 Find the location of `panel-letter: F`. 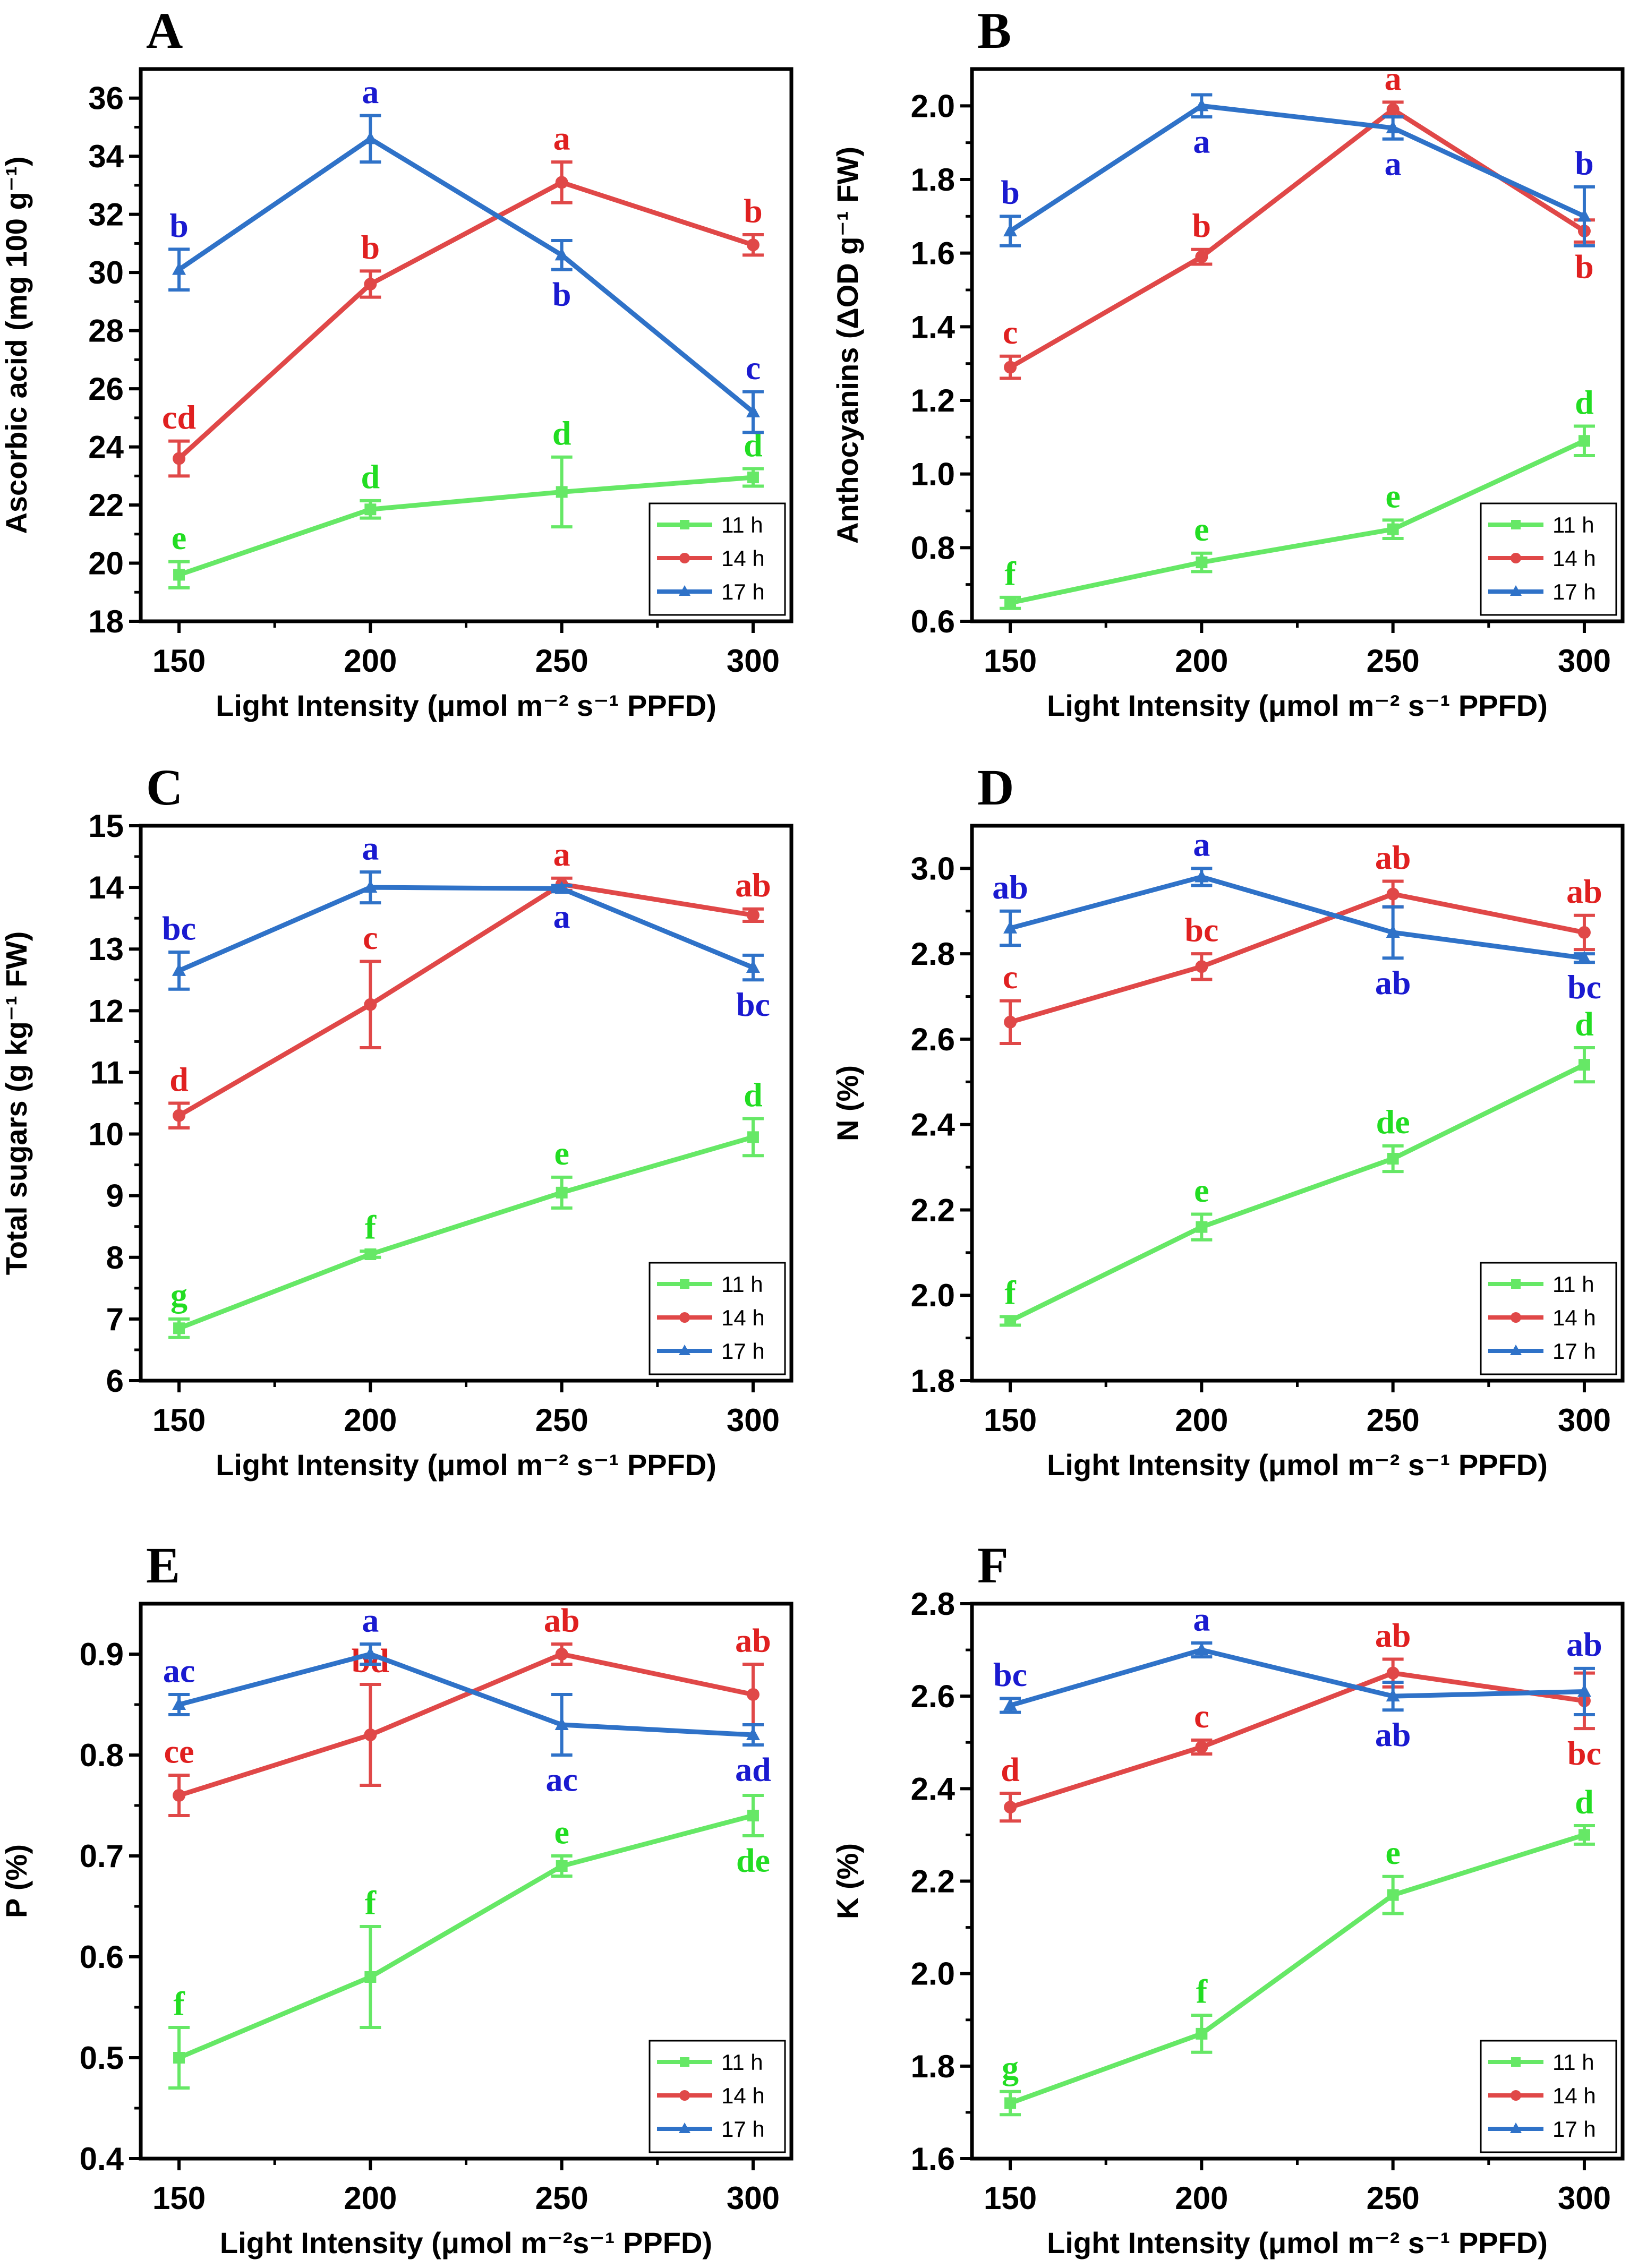

panel-letter: F is located at coordinates (993, 1565).